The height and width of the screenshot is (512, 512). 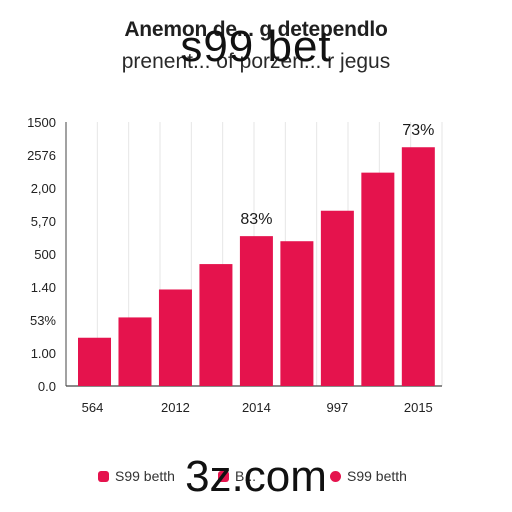 I want to click on chart-title: Anemon de... g detependlo, so click(x=256, y=29).